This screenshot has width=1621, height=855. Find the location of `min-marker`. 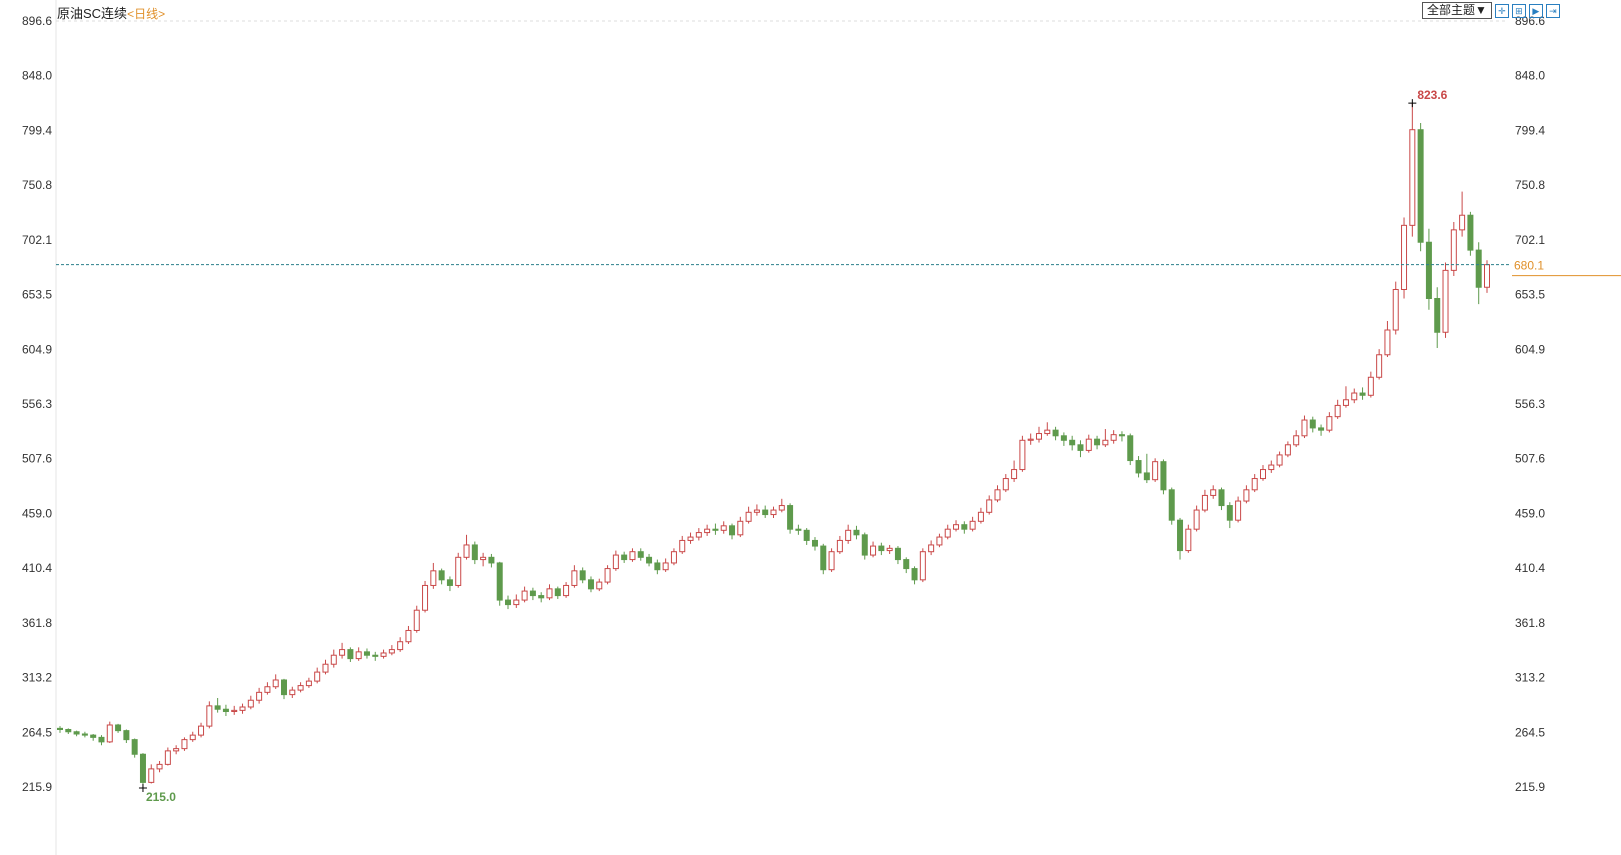

min-marker is located at coordinates (142, 788).